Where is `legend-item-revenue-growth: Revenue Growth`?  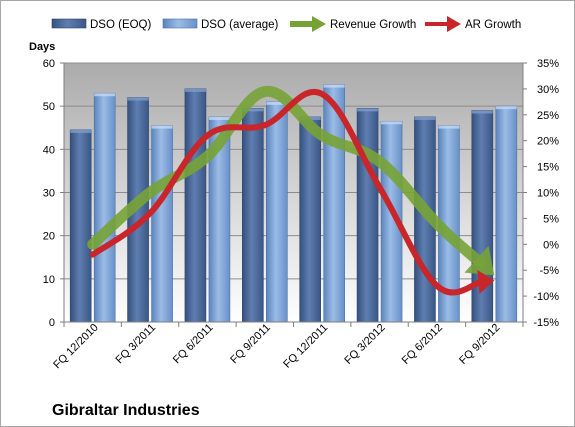
legend-item-revenue-growth: Revenue Growth is located at coordinates (353, 24).